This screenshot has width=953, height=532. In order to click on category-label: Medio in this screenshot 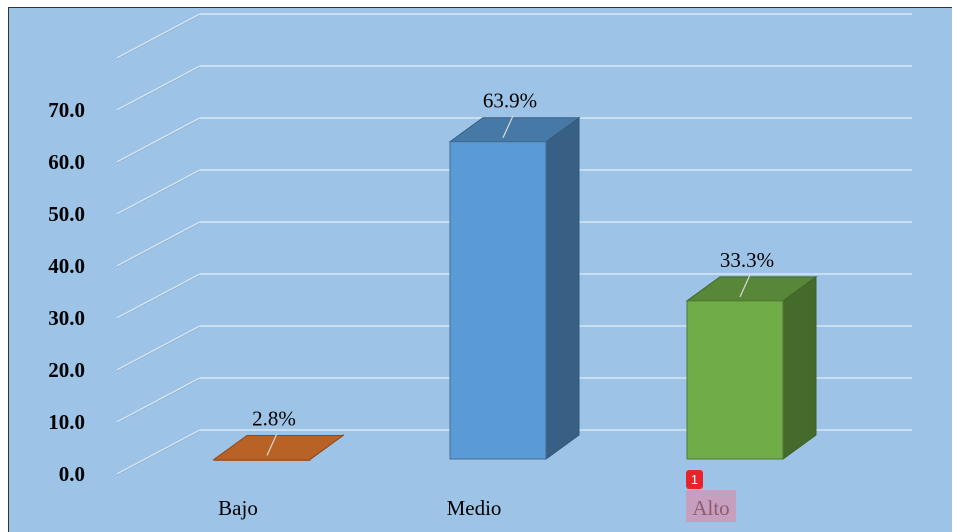, I will do `click(474, 508)`.